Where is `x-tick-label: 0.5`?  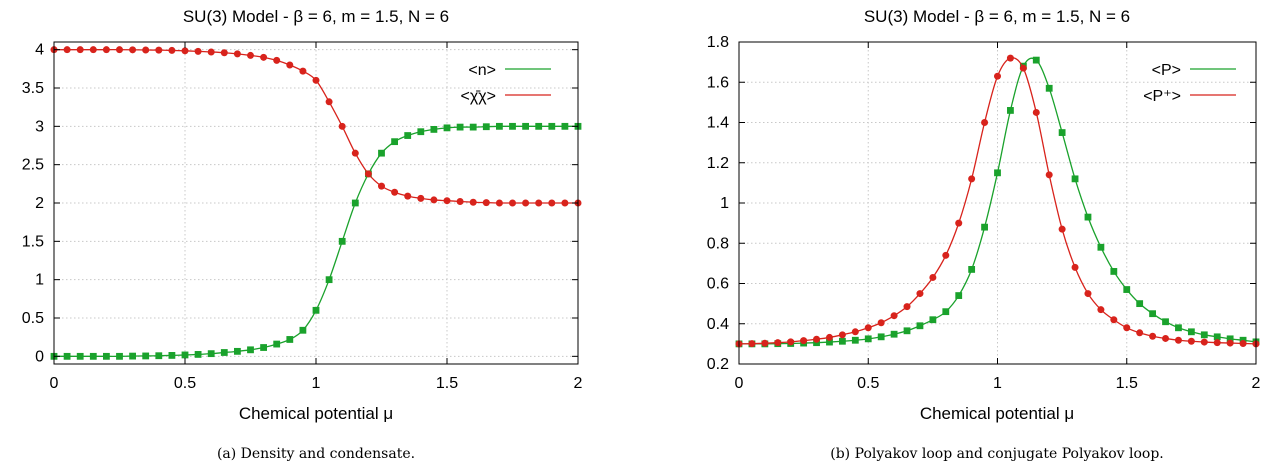 x-tick-label: 0.5 is located at coordinates (868, 383).